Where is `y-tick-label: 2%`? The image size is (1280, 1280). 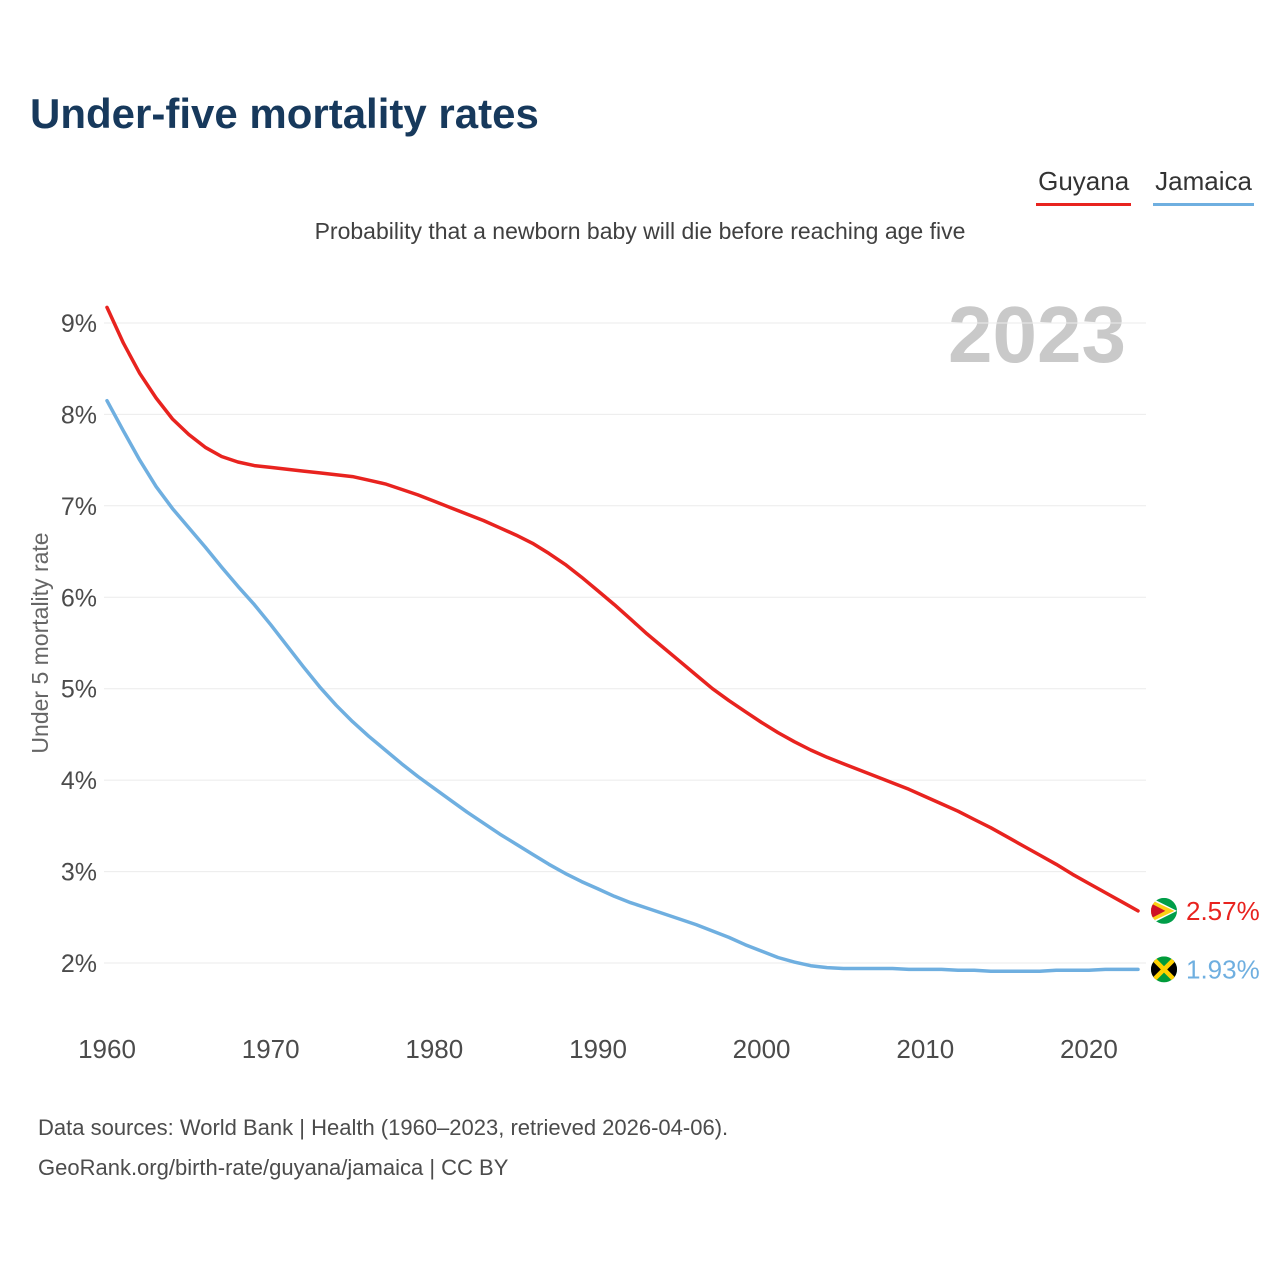 y-tick-label: 2% is located at coordinates (79, 964).